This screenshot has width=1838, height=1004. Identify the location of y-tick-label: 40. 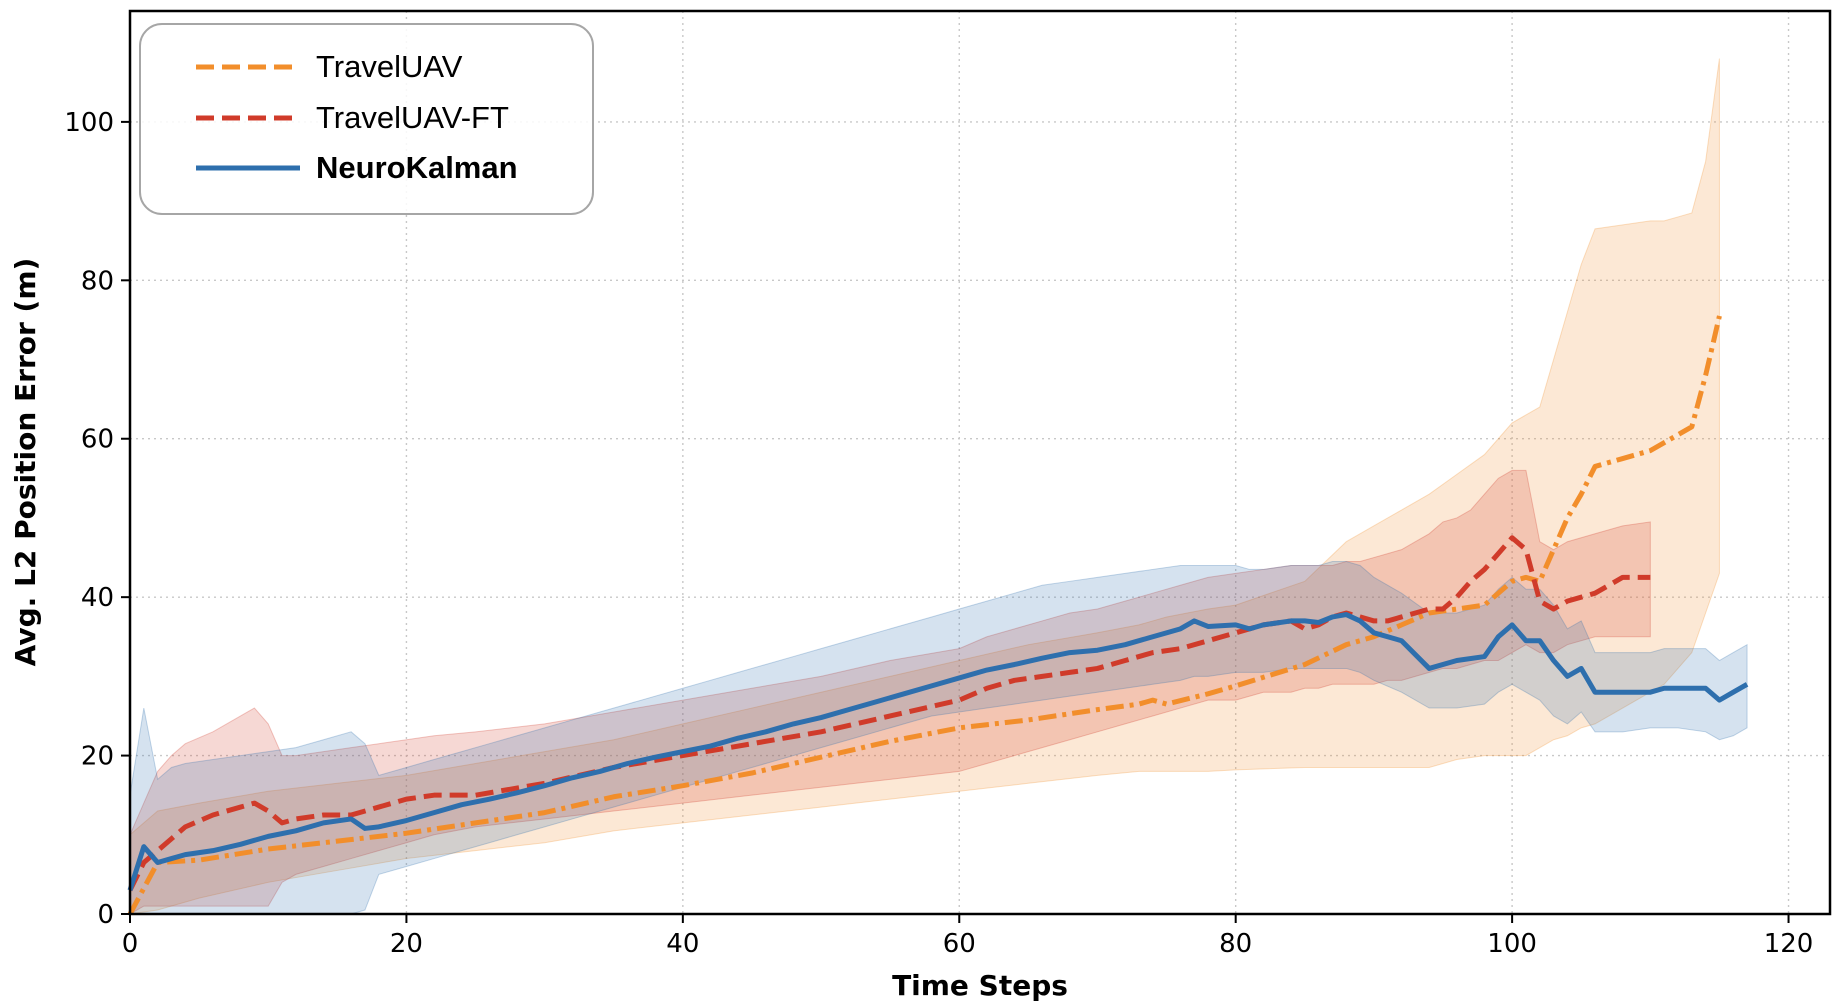
(97, 598).